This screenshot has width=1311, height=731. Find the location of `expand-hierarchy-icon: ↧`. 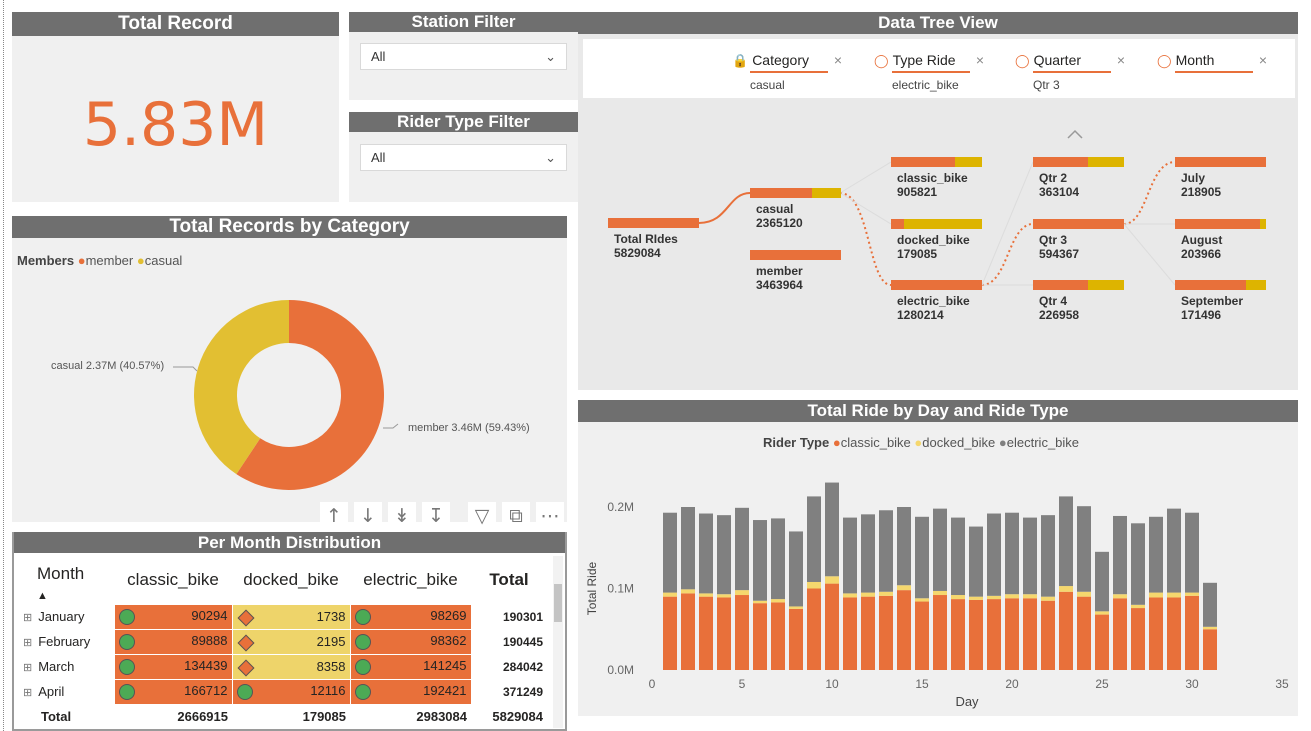

expand-hierarchy-icon: ↧ is located at coordinates (436, 516).